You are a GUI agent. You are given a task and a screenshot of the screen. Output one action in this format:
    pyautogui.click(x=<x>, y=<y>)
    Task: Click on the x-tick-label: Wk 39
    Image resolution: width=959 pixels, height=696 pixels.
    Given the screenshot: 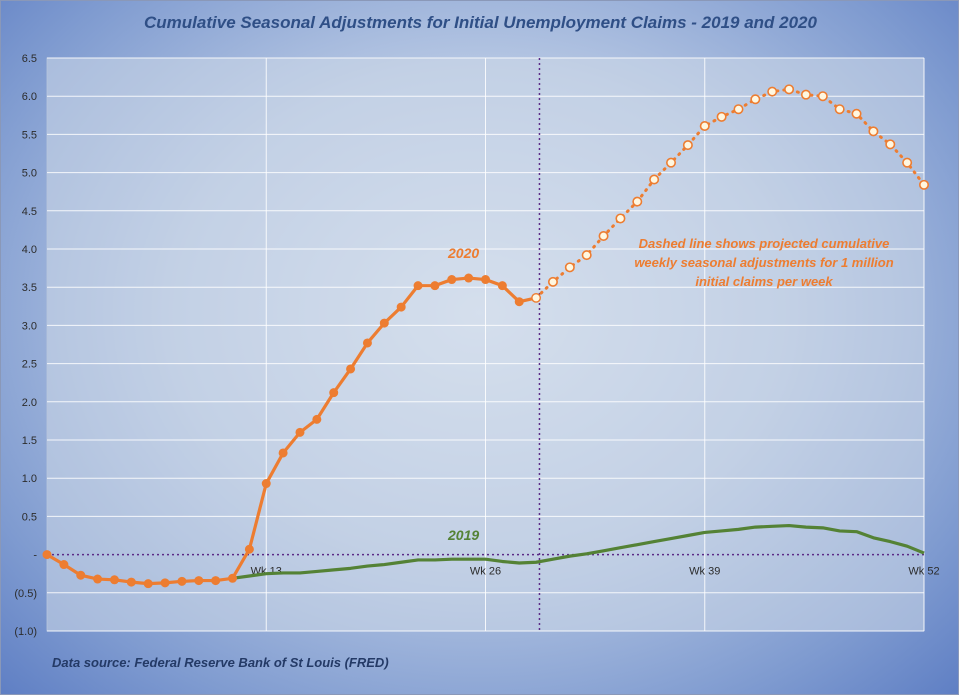 What is the action you would take?
    pyautogui.click(x=704, y=572)
    